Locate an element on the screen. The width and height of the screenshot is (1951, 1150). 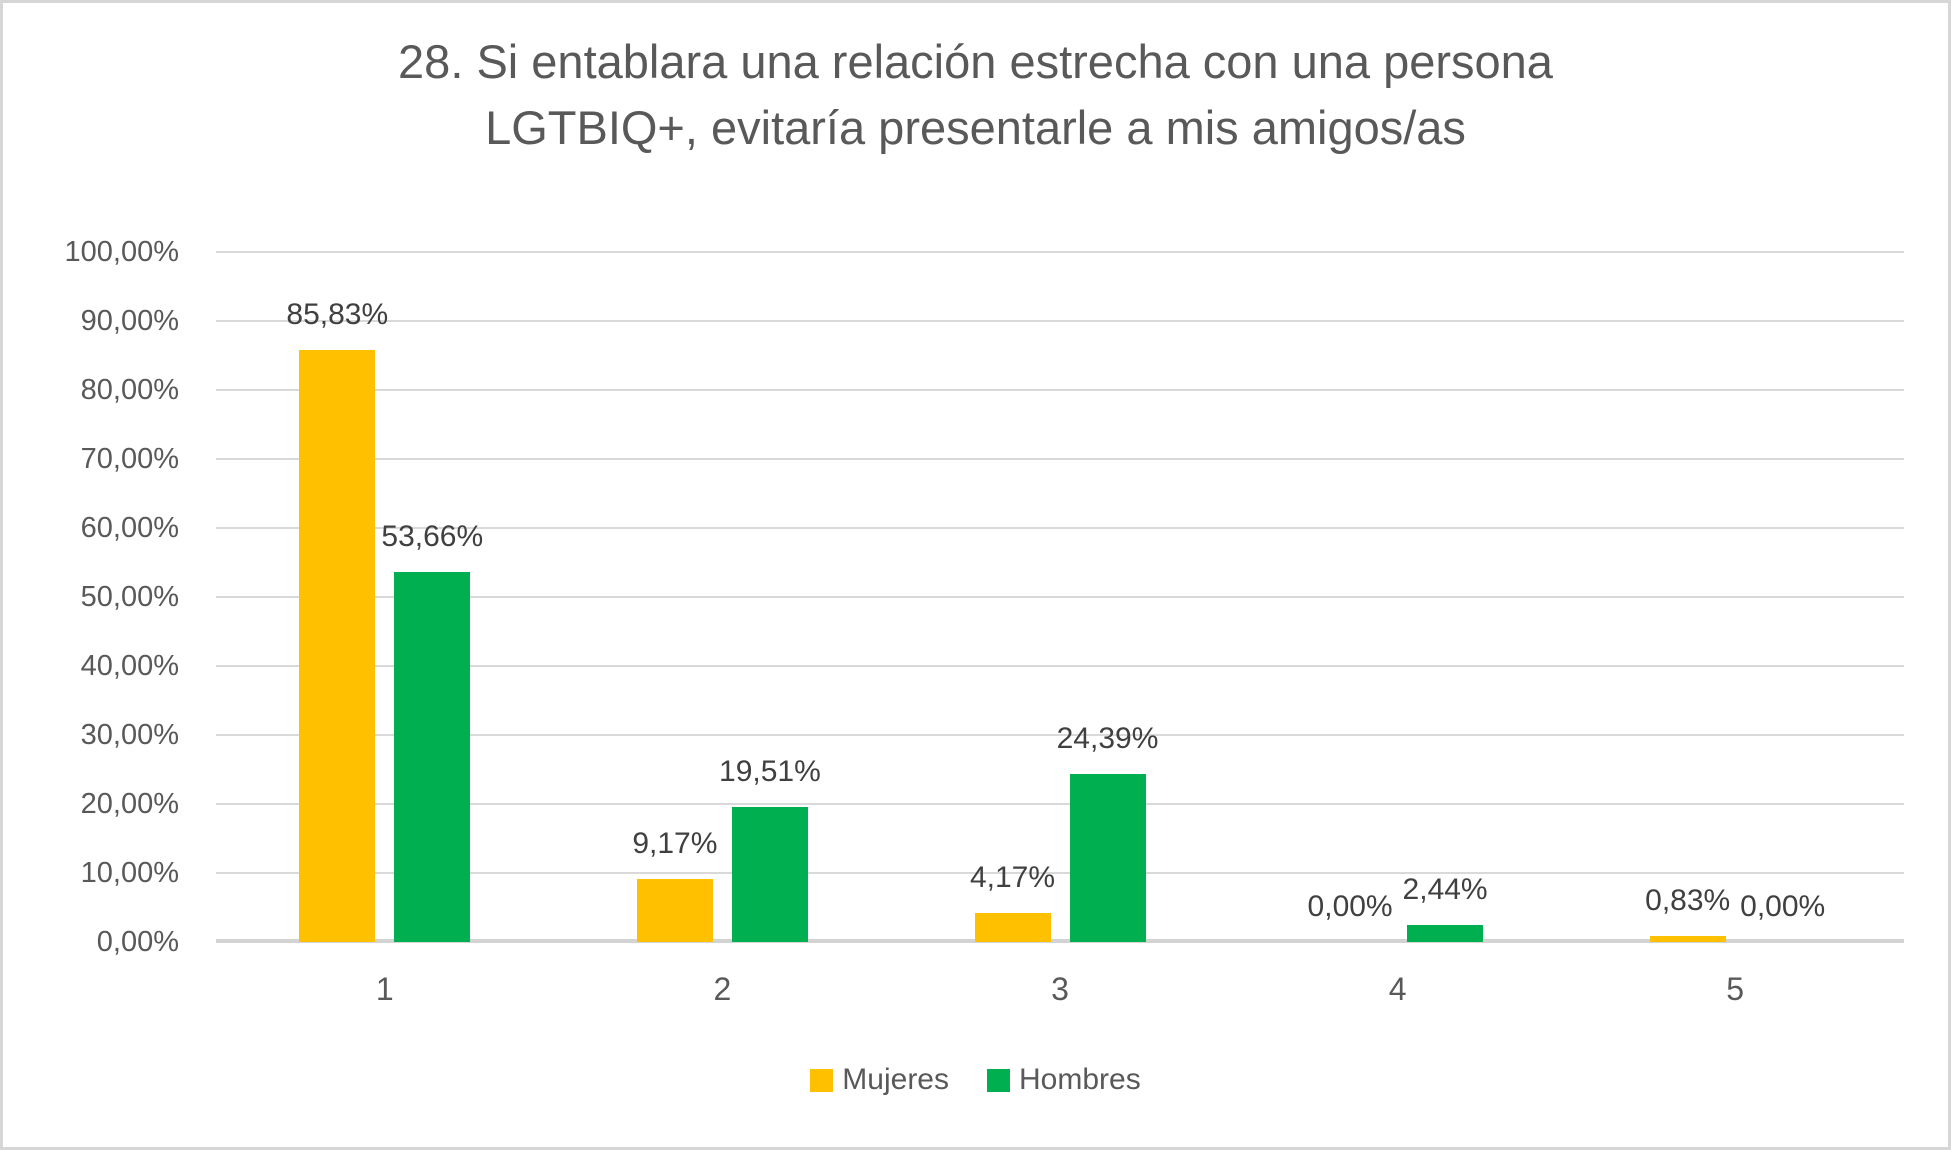
y-axis-tick-label: 10,00% is located at coordinates (129, 873).